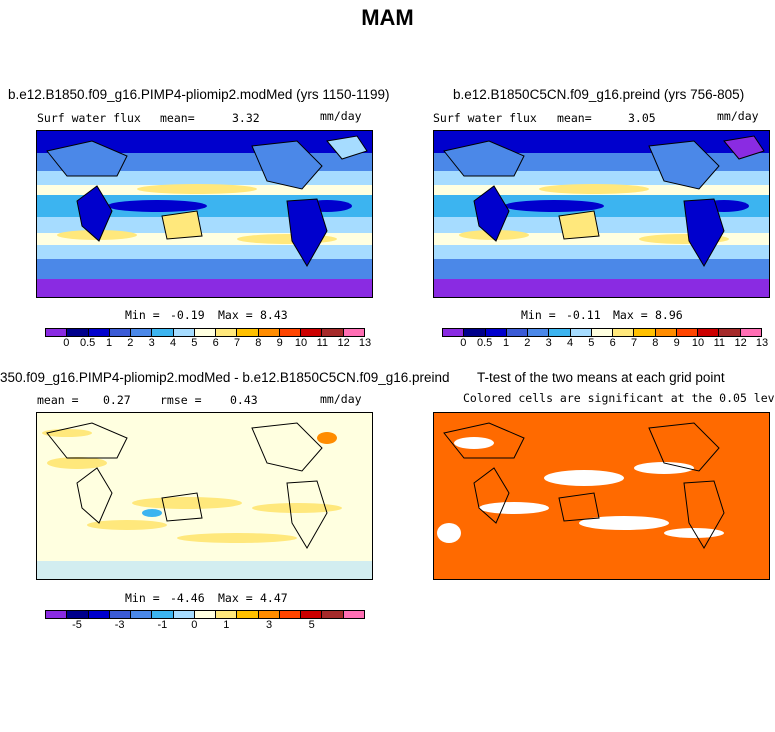  What do you see at coordinates (187, 598) in the screenshot?
I see `panel3-min-value: -4.46` at bounding box center [187, 598].